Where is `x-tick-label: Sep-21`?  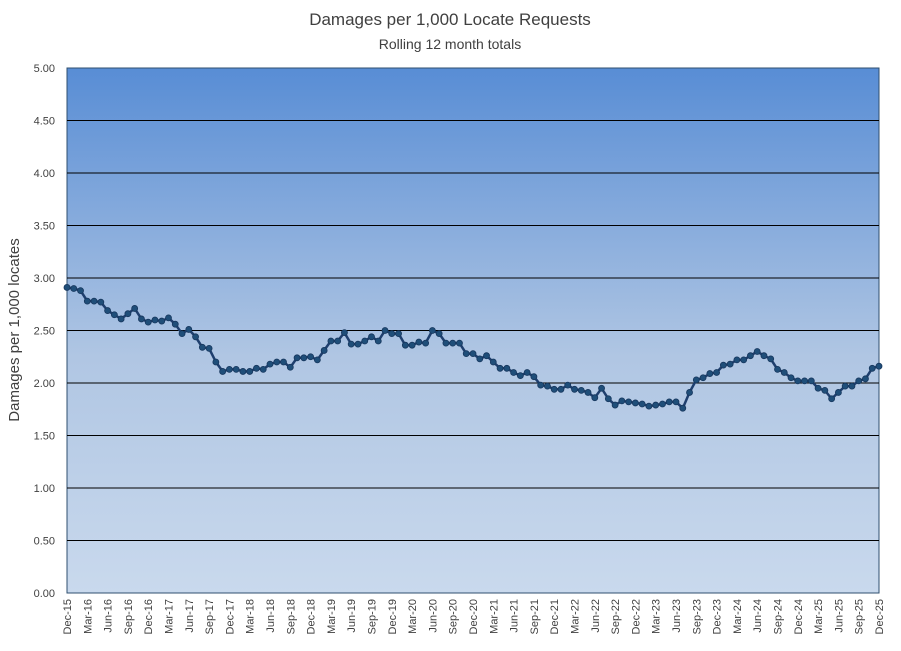
x-tick-label: Sep-21 is located at coordinates (535, 616).